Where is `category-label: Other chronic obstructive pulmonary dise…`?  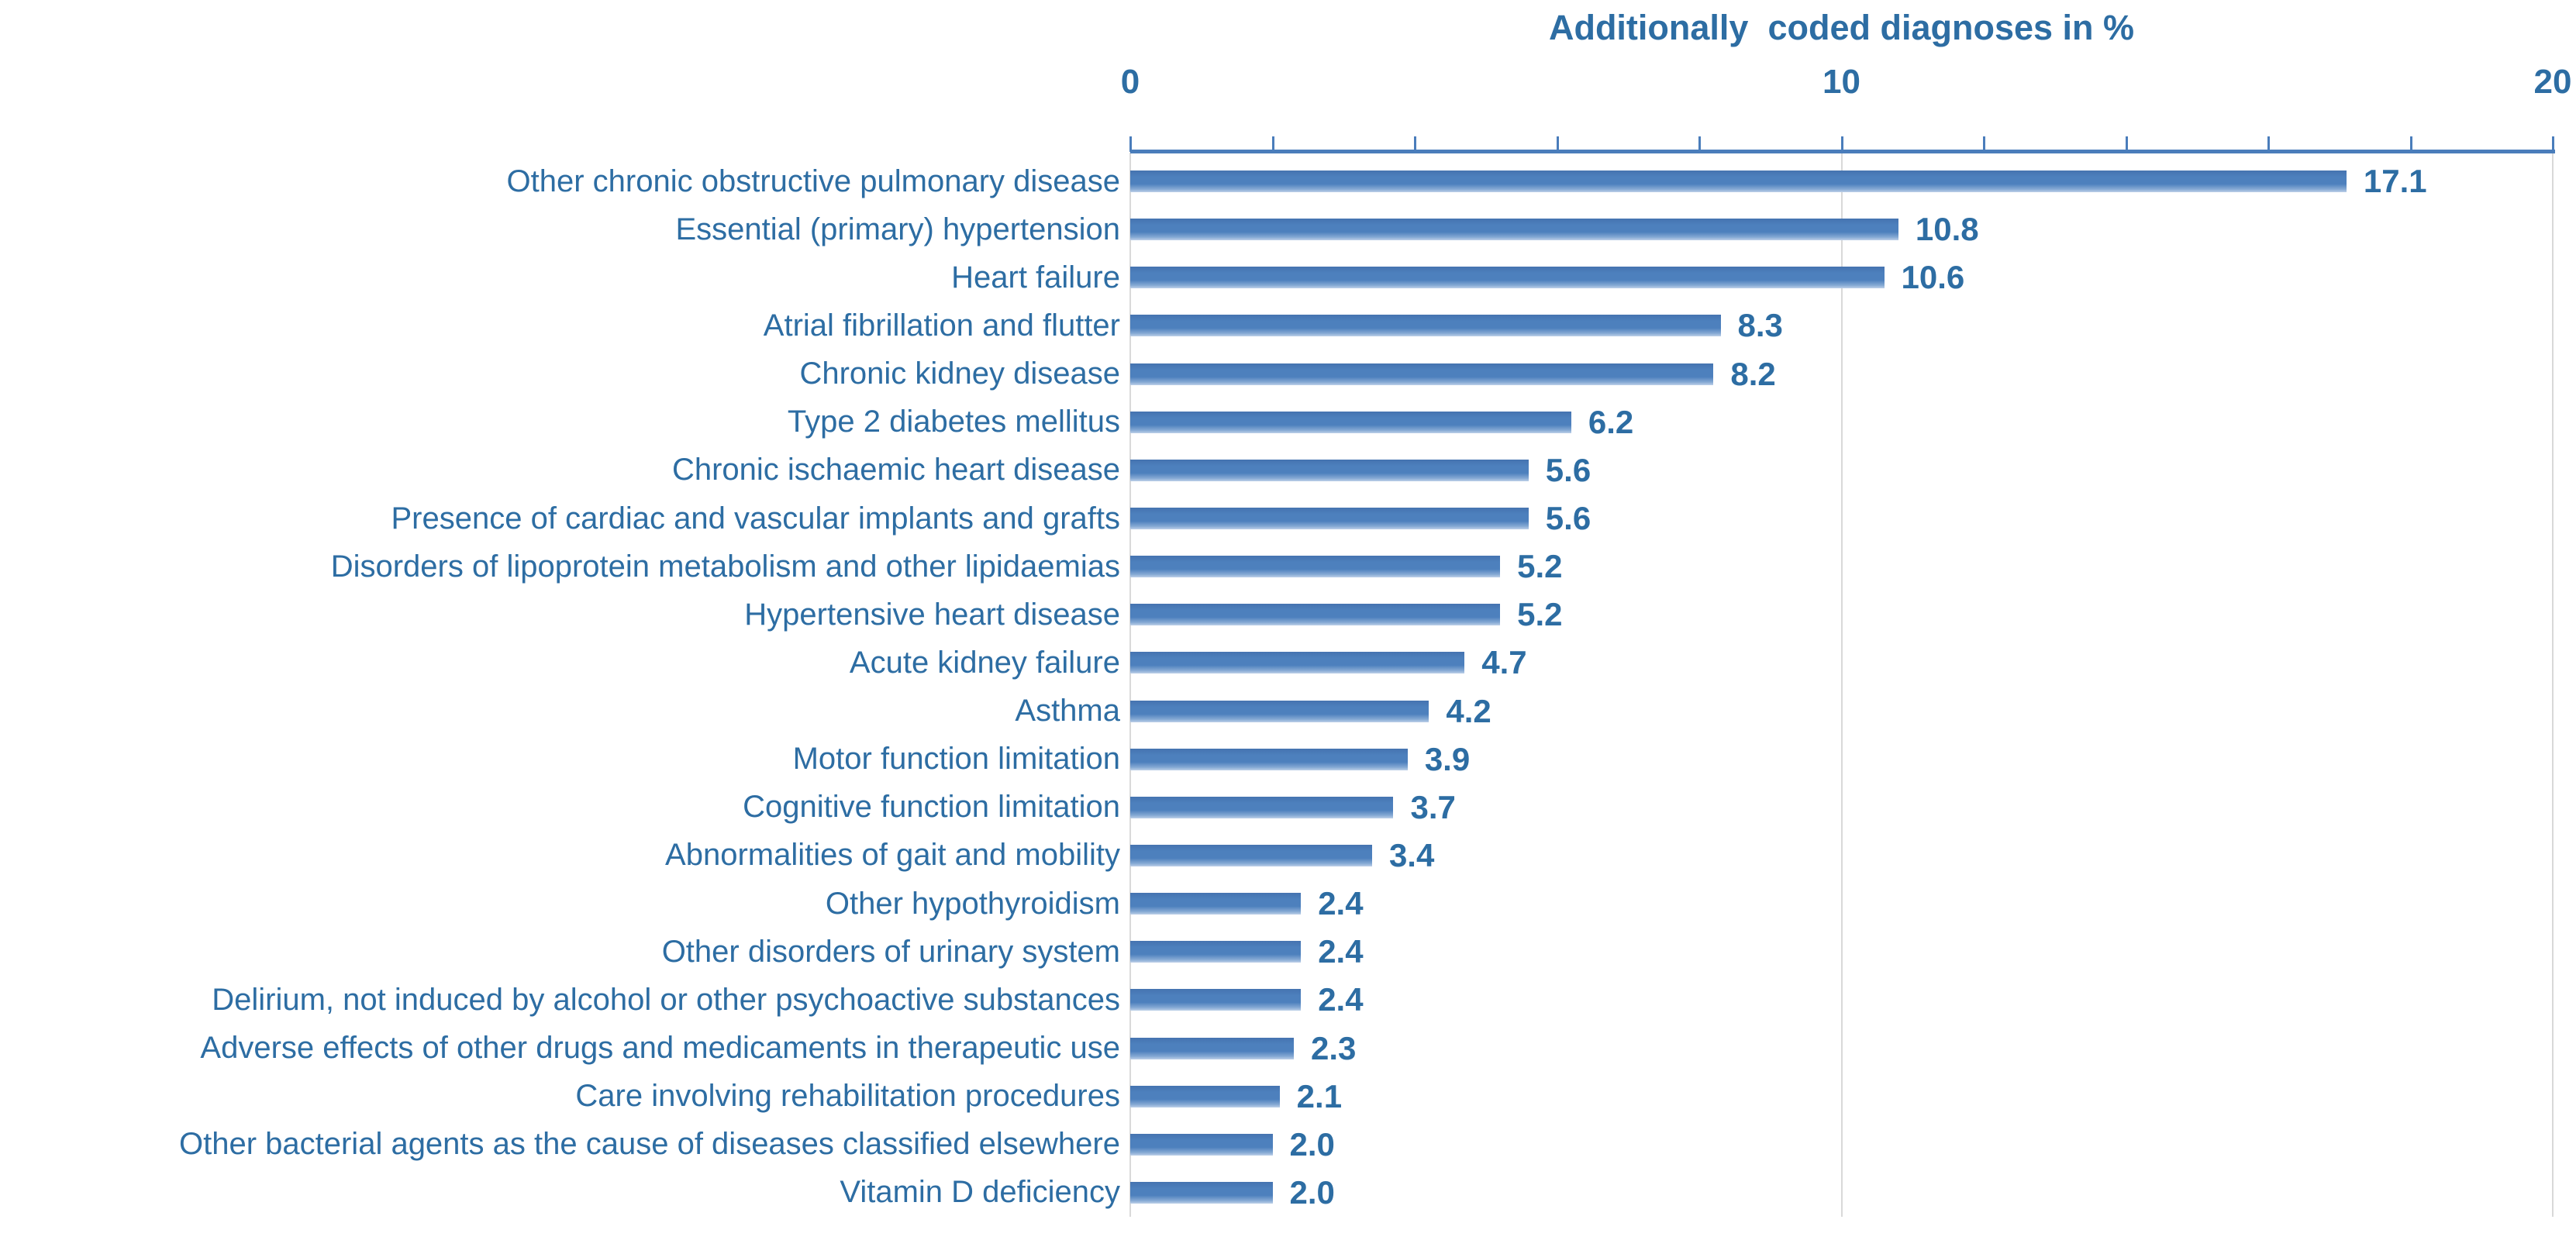 category-label: Other chronic obstructive pulmonary dise… is located at coordinates (813, 181).